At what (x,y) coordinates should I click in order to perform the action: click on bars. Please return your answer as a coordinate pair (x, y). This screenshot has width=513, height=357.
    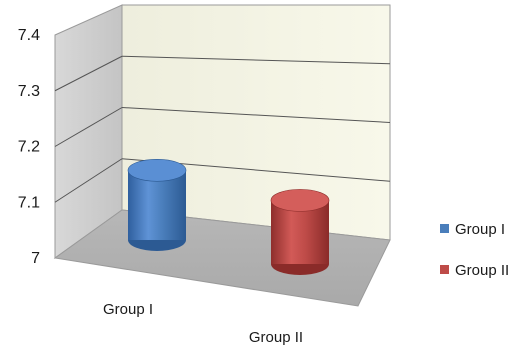
    Looking at the image, I should click on (228, 217).